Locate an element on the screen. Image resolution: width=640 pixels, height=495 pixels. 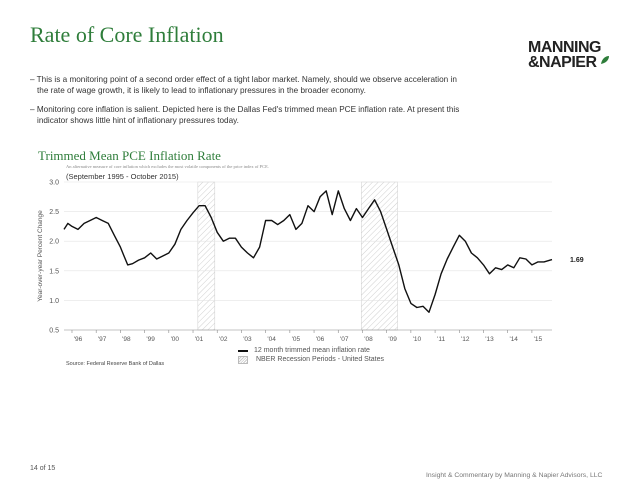
x-tick-label: '98 is located at coordinates (126, 339).